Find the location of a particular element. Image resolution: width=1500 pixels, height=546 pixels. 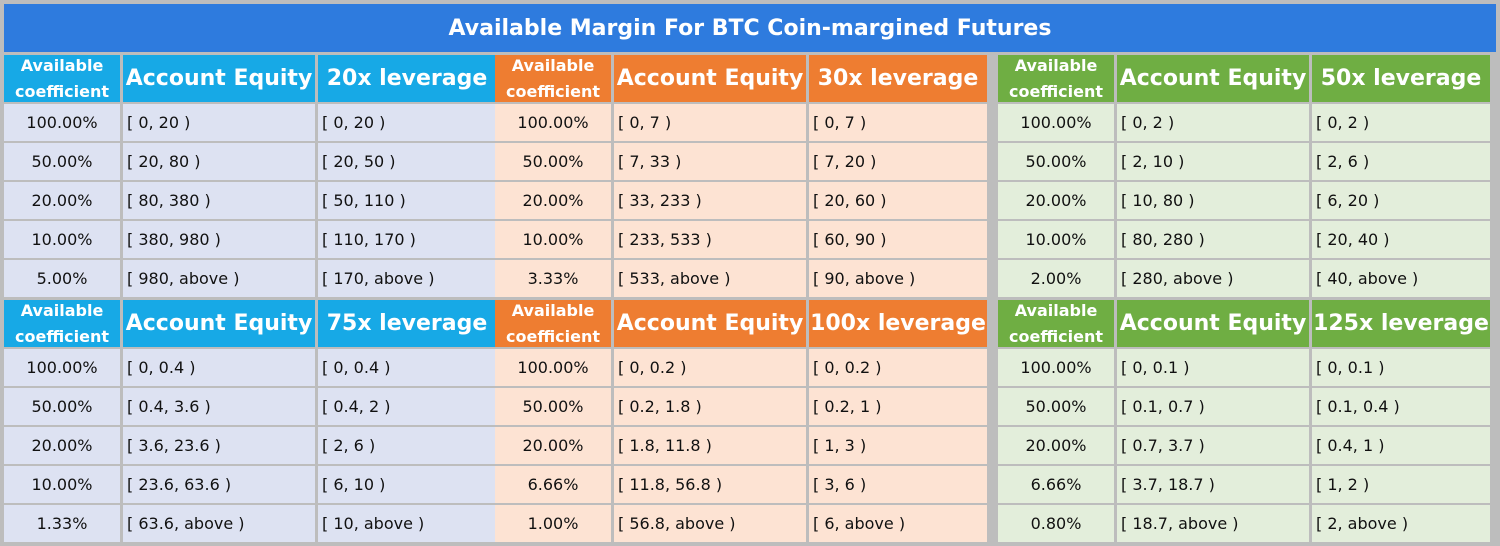

coefficient-cell: 0.80% is located at coordinates (1056, 523).